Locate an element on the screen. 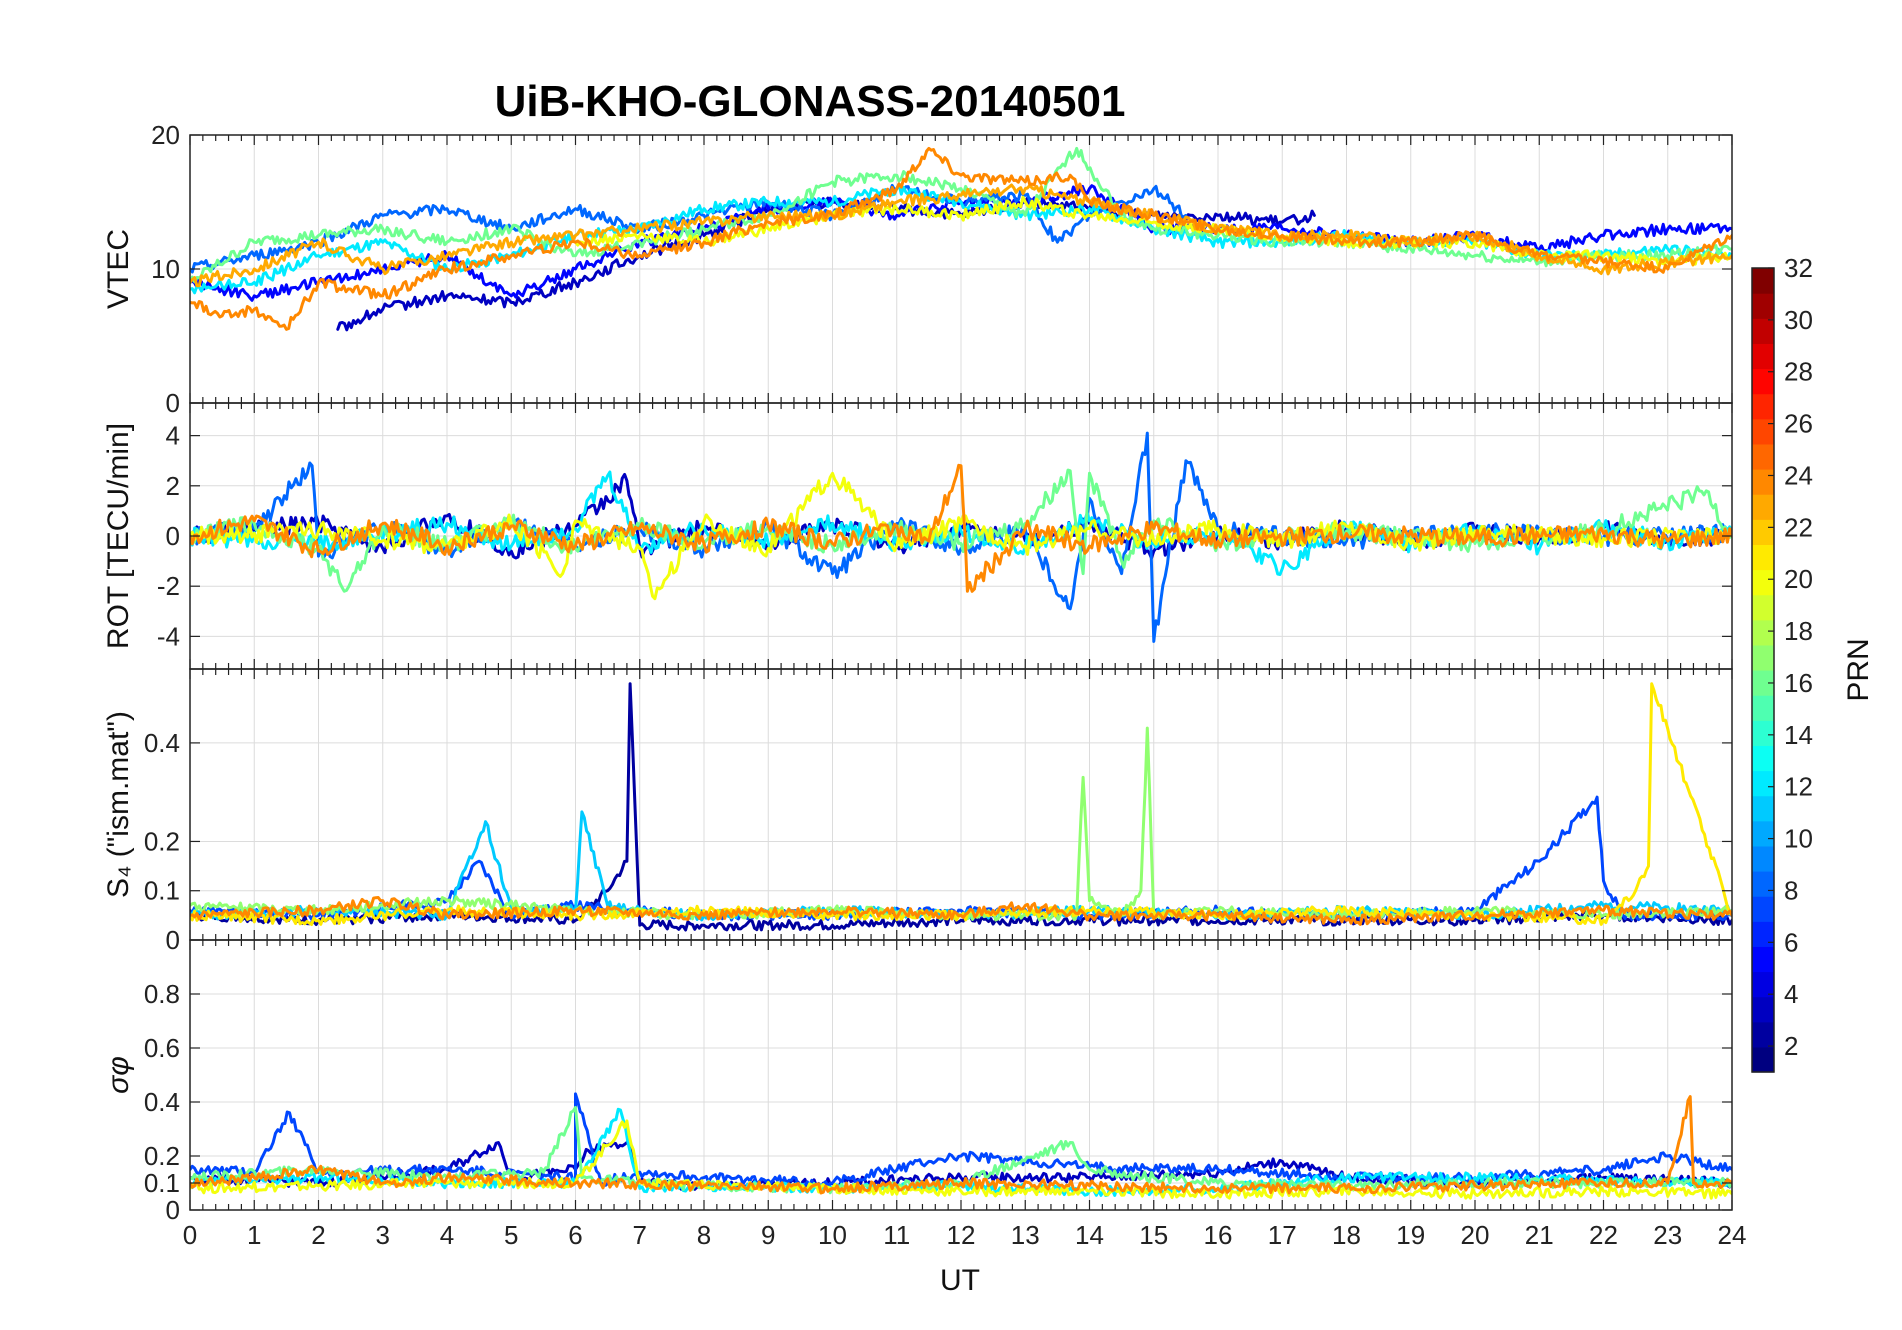  y-tick-label-vtec: 10 is located at coordinates (165, 269).